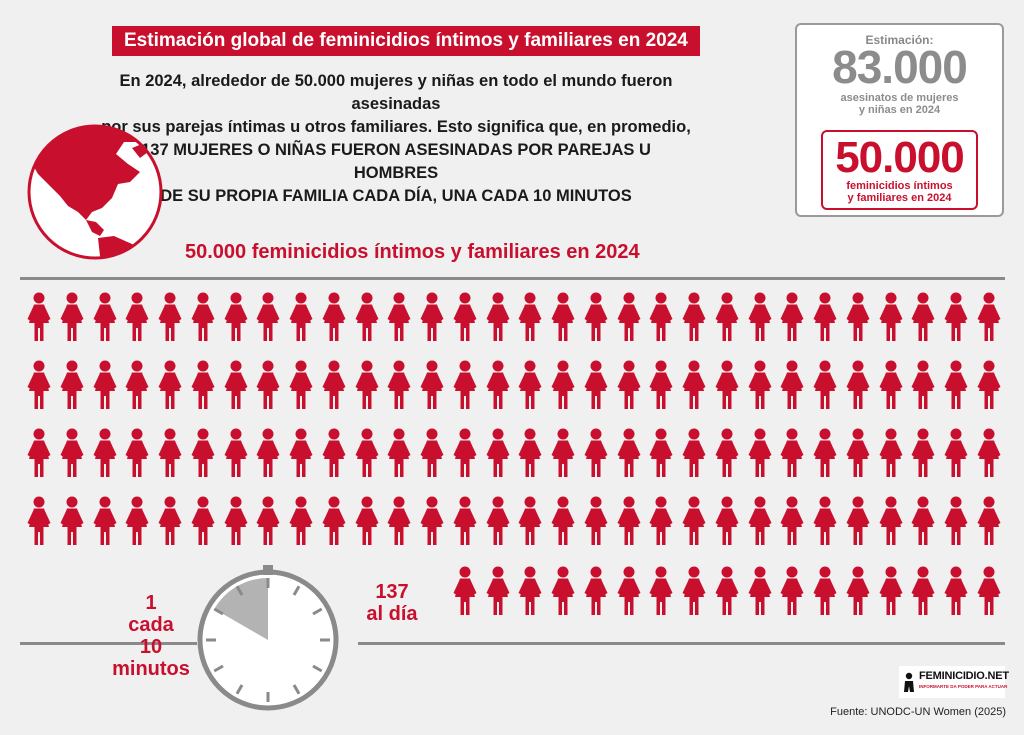 This screenshot has height=735, width=1024. What do you see at coordinates (899, 198) in the screenshot?
I see `femicide-desc-line: y familiares en 2024` at bounding box center [899, 198].